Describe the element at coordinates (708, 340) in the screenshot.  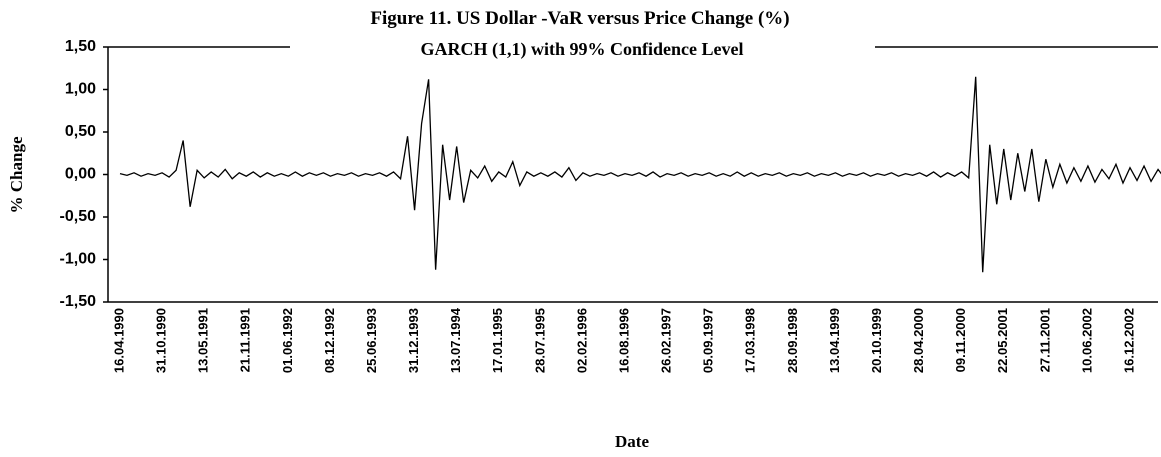
I see `x-tick-label: 05.09.1997` at that location.